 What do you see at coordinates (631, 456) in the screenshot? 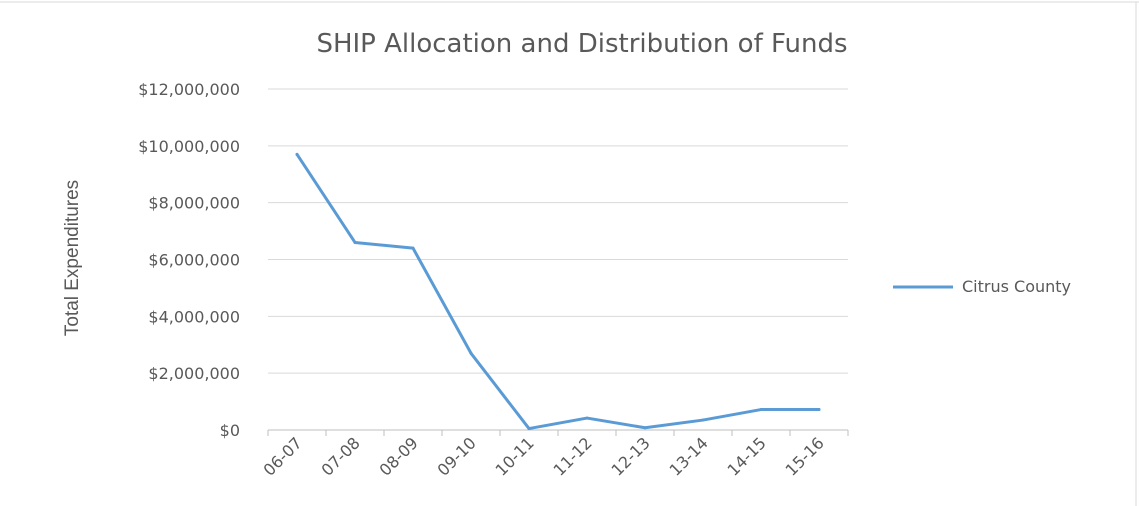
I see `x-tick-label: 12-13` at bounding box center [631, 456].